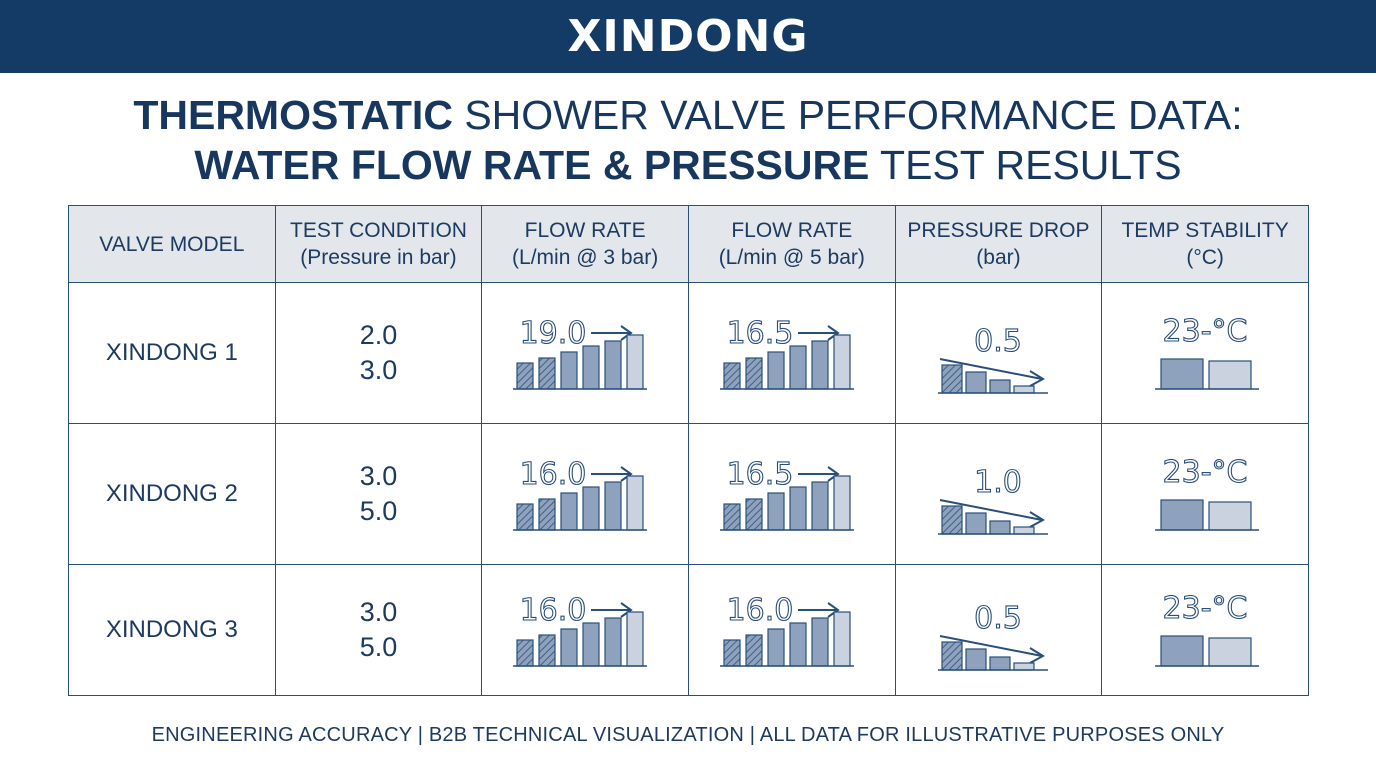 This screenshot has width=1376, height=768. I want to click on pressure-drop-value: 1.0, so click(999, 482).